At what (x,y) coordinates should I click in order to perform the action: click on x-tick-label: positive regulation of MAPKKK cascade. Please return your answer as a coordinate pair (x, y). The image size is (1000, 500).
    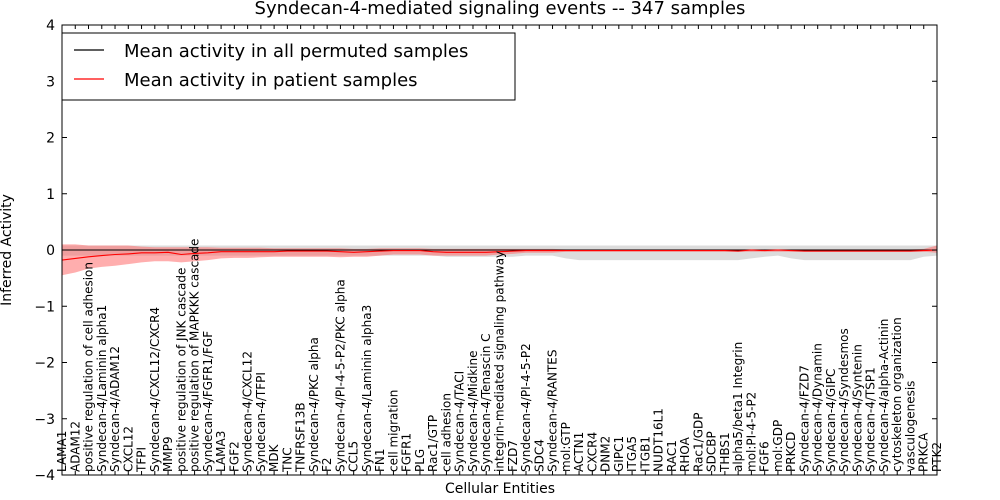
    Looking at the image, I should click on (195, 355).